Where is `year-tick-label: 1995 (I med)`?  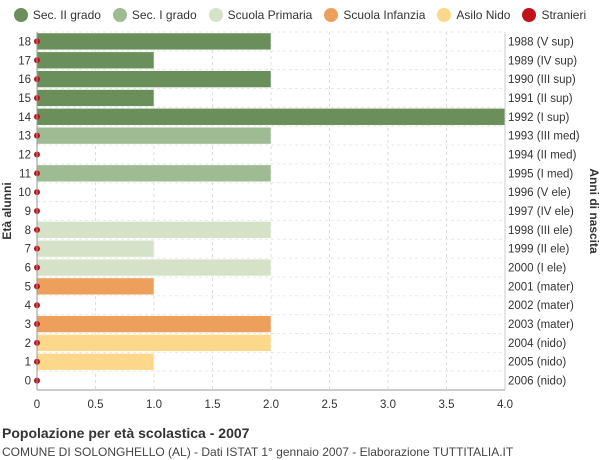 year-tick-label: 1995 (I med) is located at coordinates (540, 174).